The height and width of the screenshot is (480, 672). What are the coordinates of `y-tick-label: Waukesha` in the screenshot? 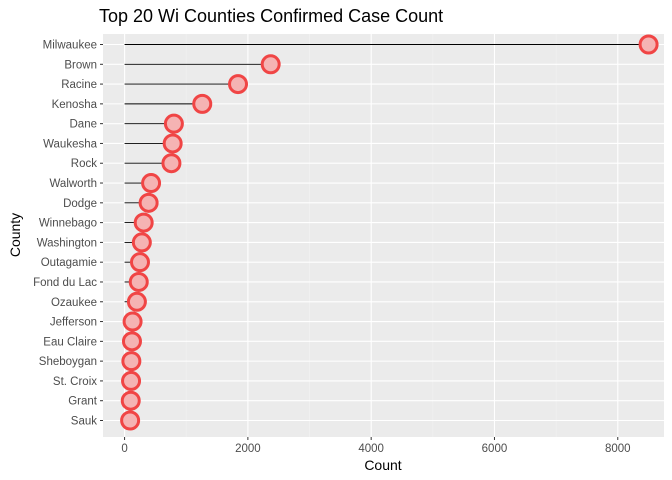 It's located at (70, 144).